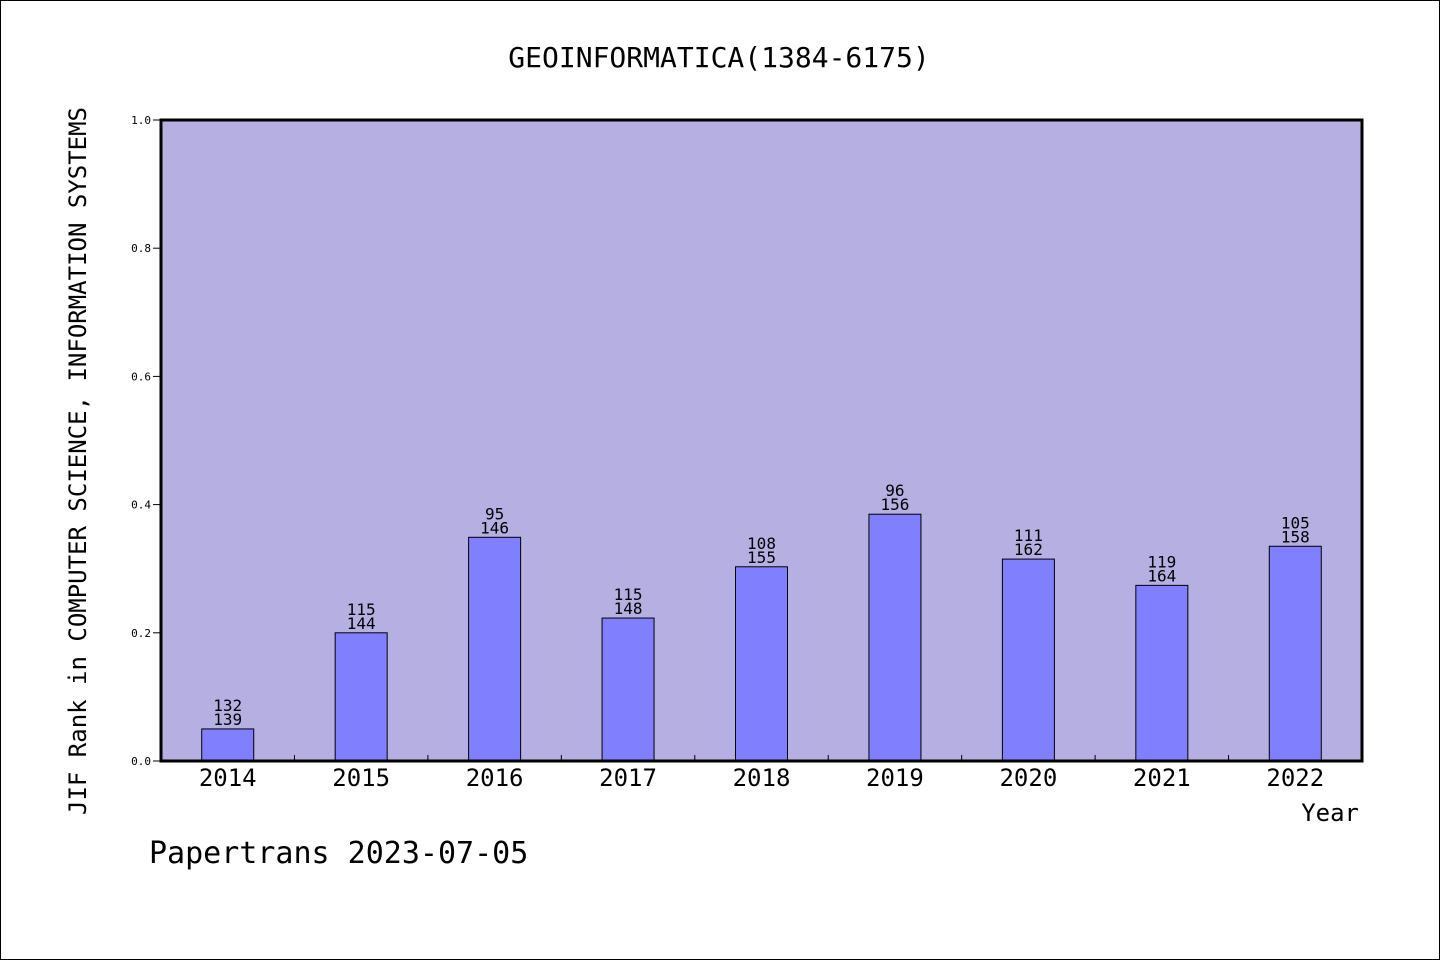 The width and height of the screenshot is (1440, 960). What do you see at coordinates (146, 441) in the screenshot?
I see `y-axis-ticks: 0.0 0.2 0.4 0.6 0.8 1.0` at bounding box center [146, 441].